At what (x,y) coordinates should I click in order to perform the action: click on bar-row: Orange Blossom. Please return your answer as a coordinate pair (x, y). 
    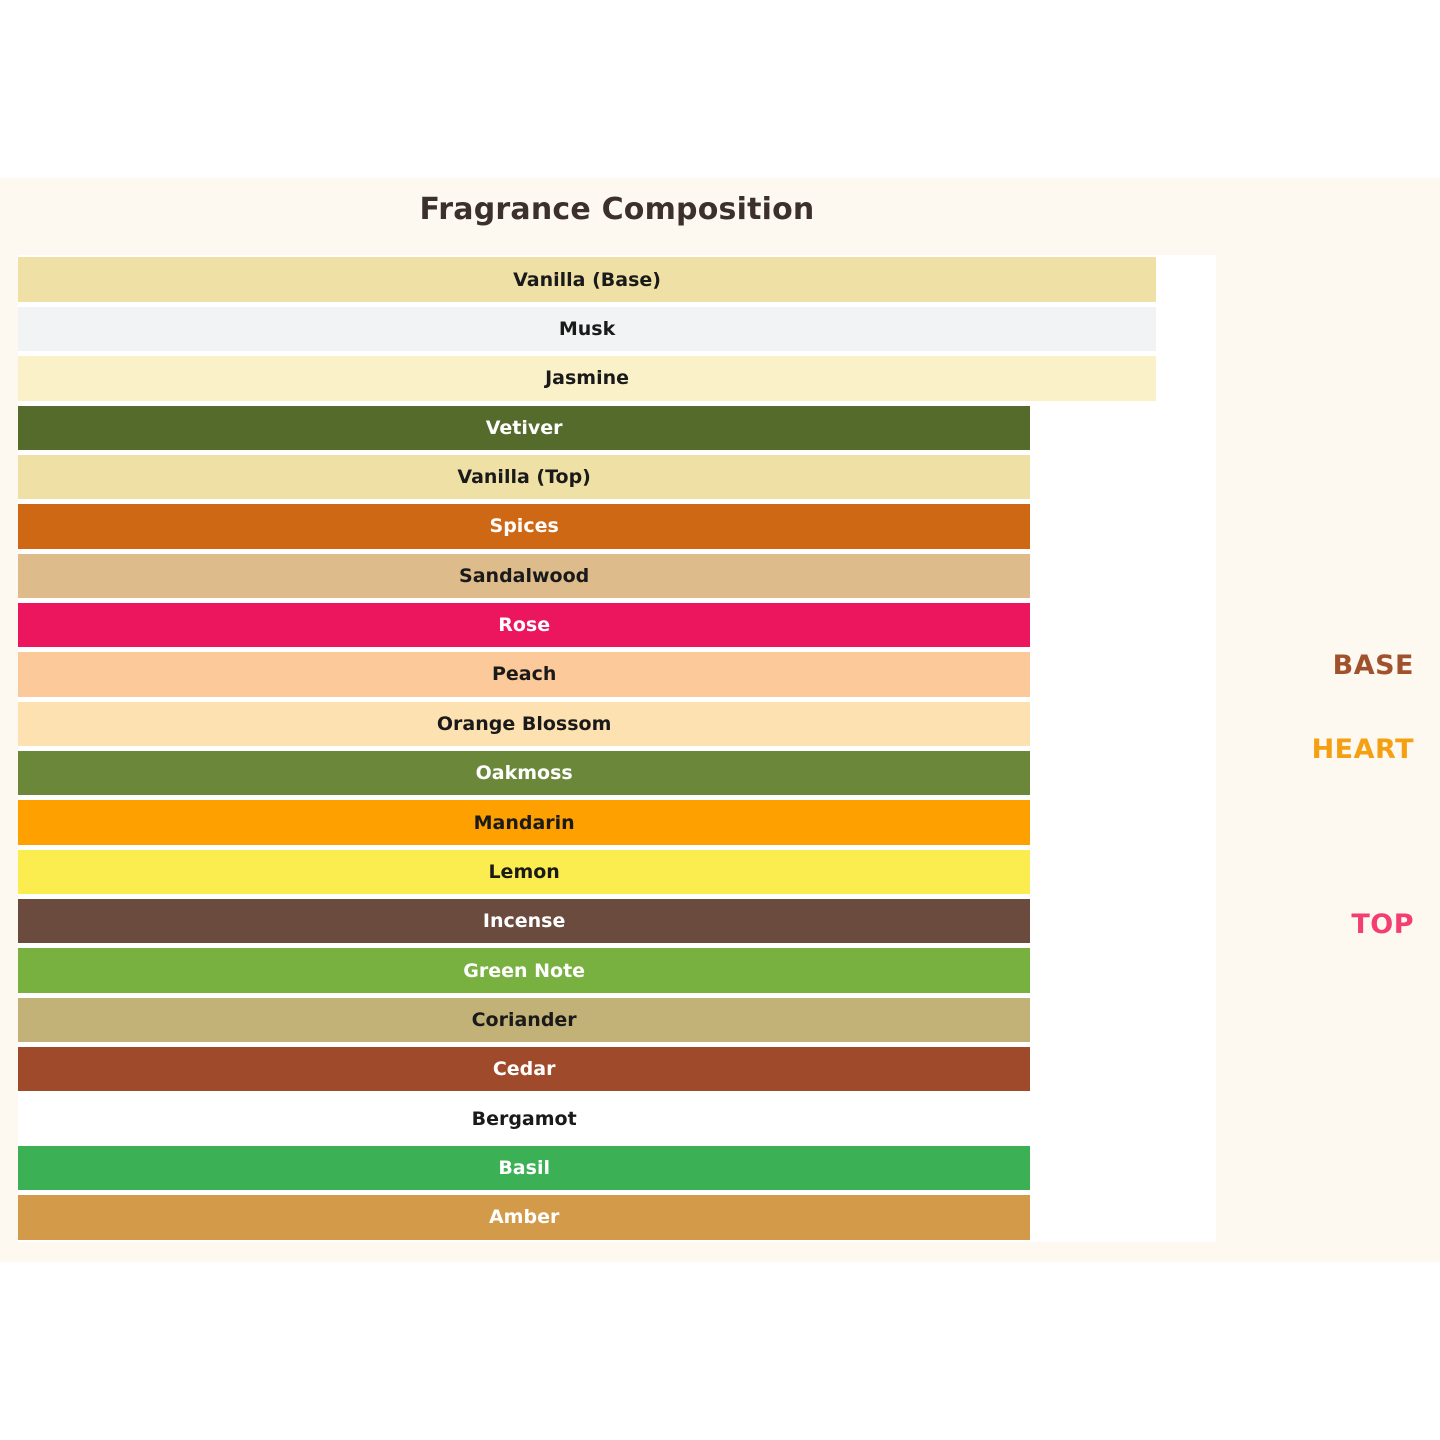
    Looking at the image, I should click on (617, 724).